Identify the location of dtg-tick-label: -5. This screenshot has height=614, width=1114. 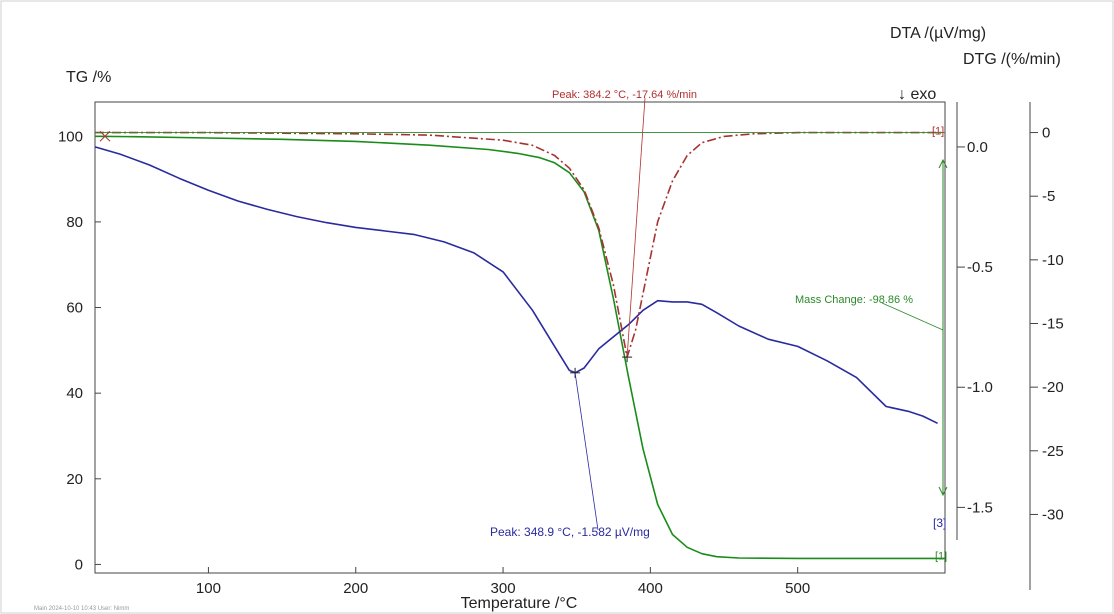
(1048, 196).